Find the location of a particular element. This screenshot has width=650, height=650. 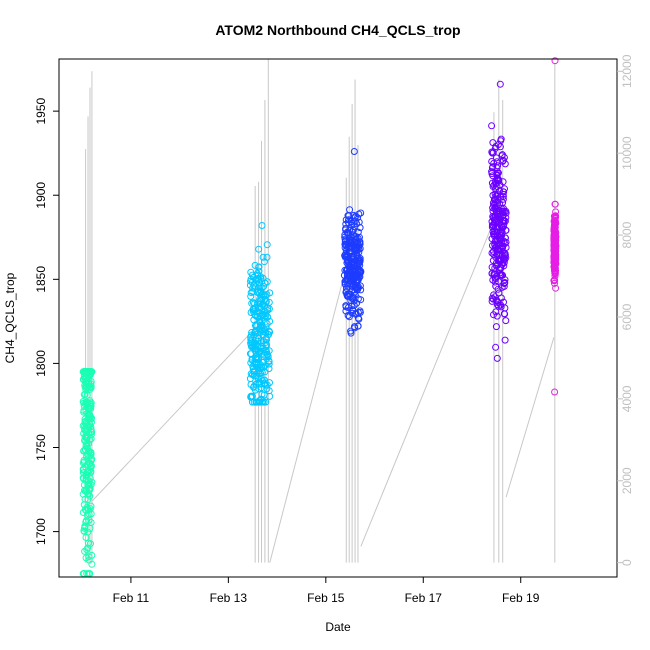

x-tick-label: Feb 15 is located at coordinates (326, 598).